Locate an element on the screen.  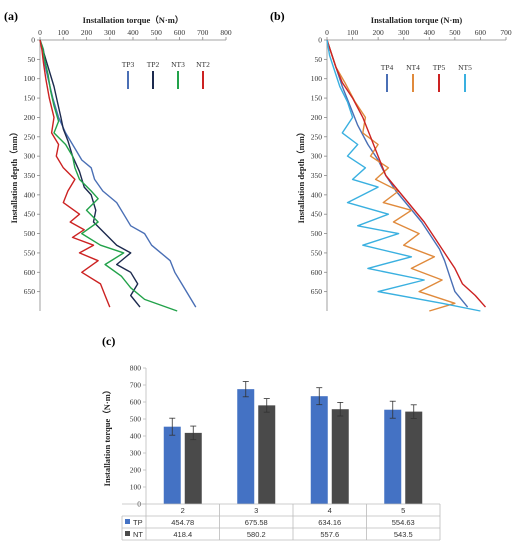
x-tick-label: 800 is located at coordinates (226, 32).